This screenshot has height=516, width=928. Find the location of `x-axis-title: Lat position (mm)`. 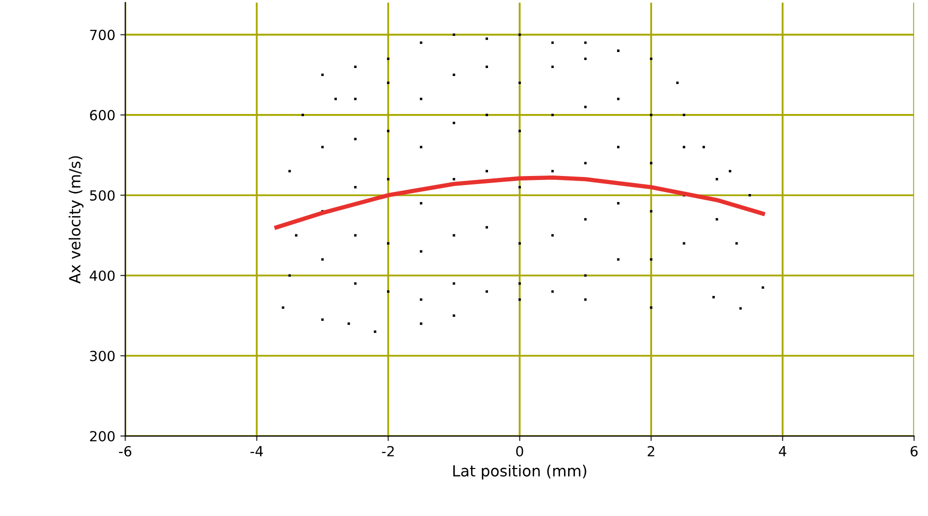

x-axis-title: Lat position (mm) is located at coordinates (519, 472).